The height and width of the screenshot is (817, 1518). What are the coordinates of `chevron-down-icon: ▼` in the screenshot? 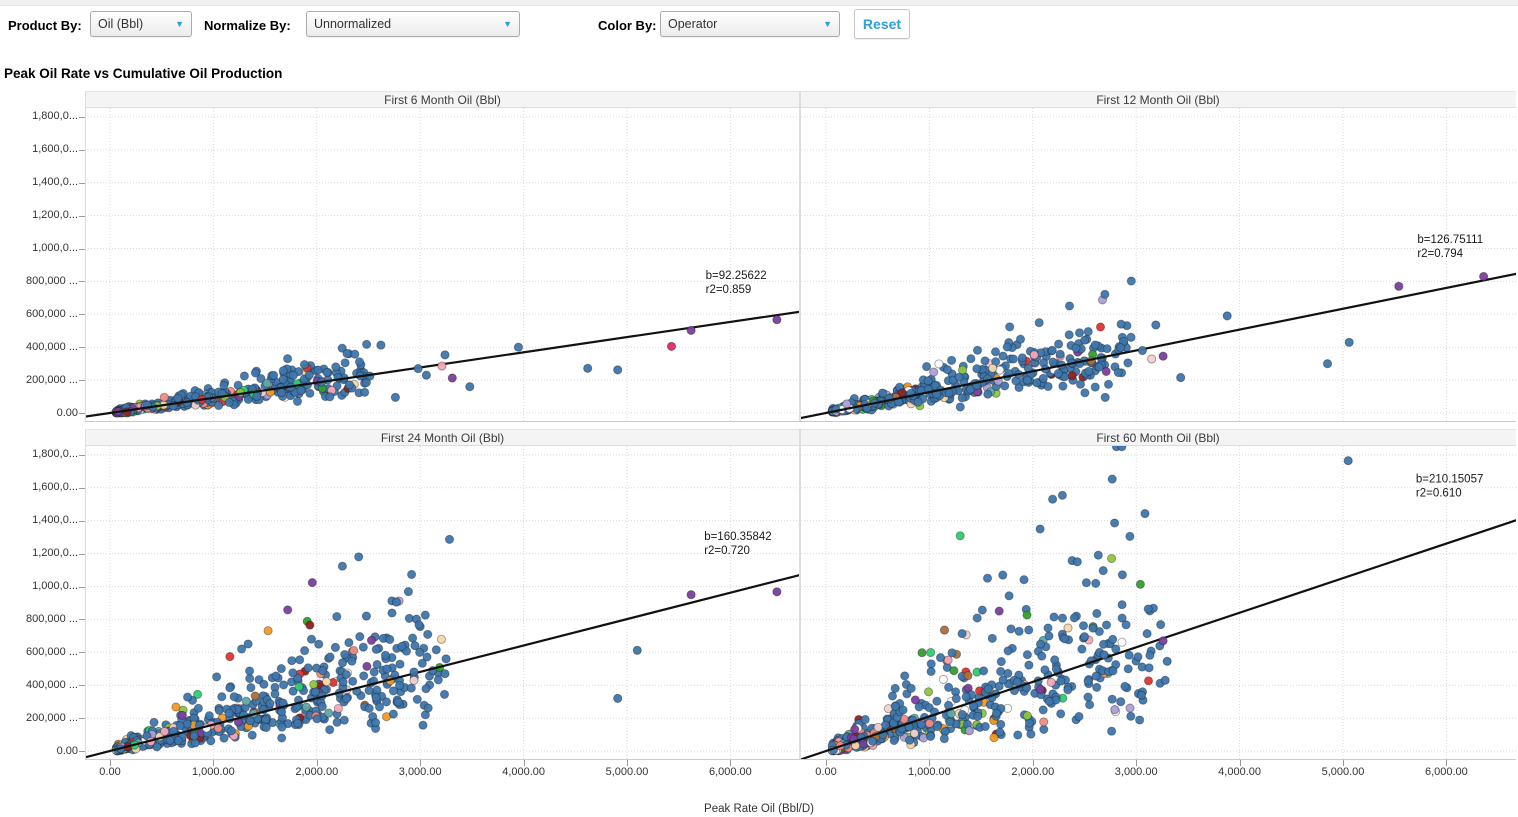 It's located at (827, 24).